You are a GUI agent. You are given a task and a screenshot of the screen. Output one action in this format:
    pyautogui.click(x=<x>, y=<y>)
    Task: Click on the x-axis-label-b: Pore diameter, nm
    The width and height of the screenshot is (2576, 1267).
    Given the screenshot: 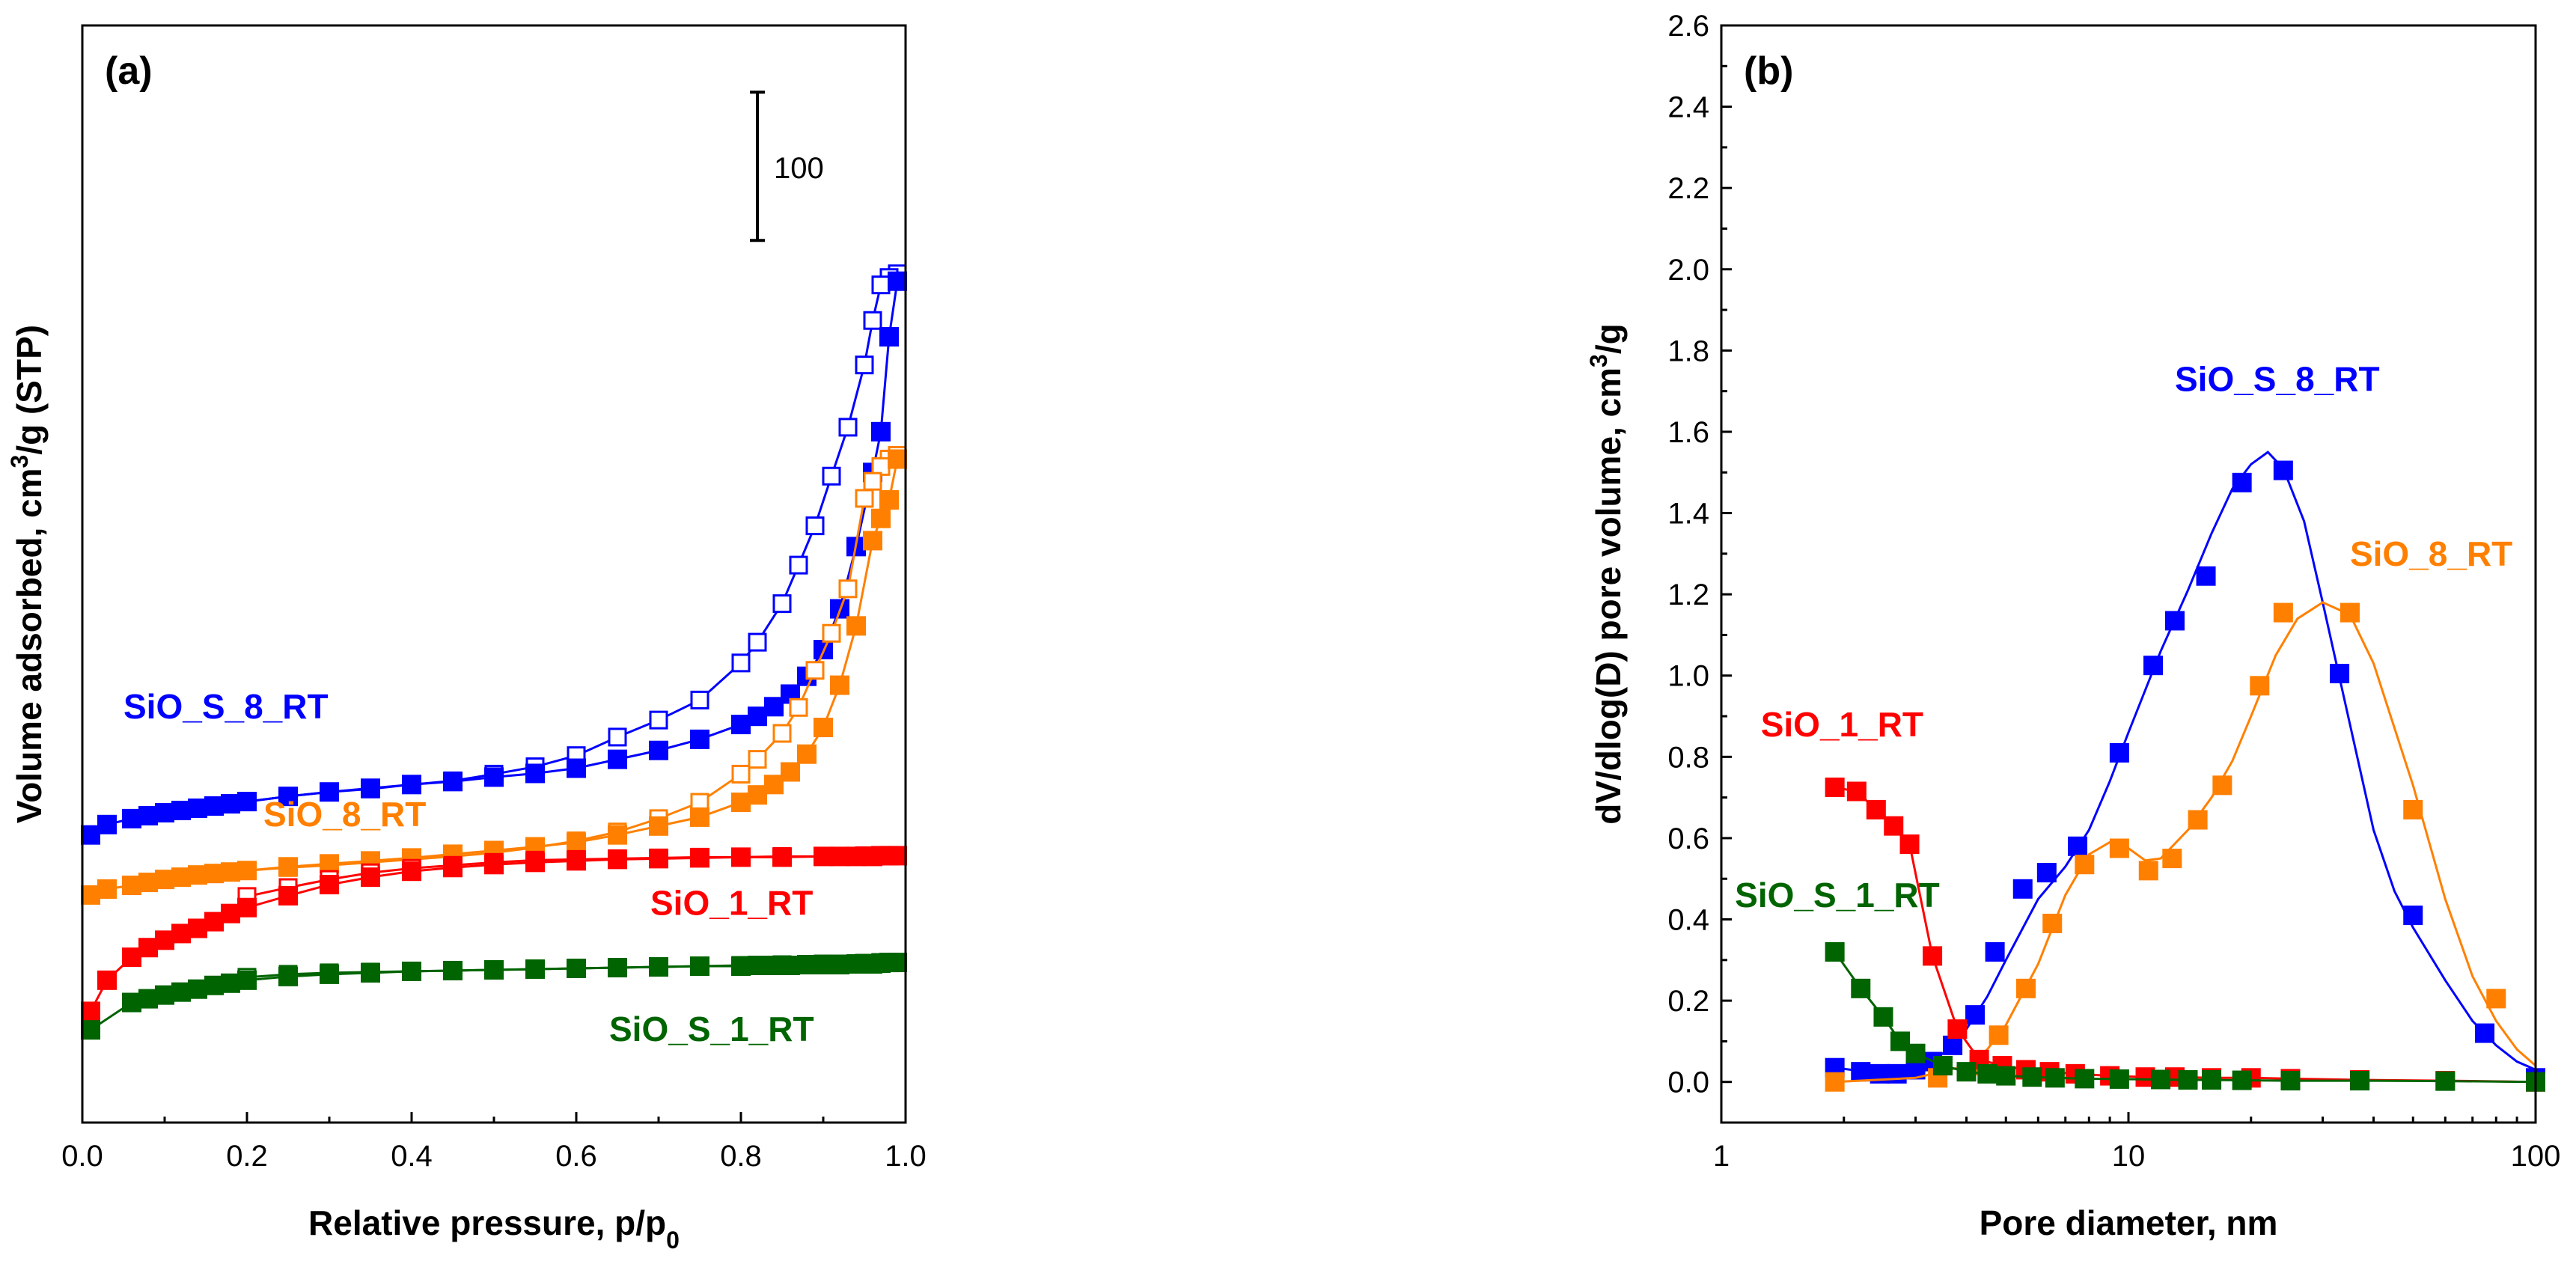 What is the action you would take?
    pyautogui.click(x=2129, y=1222)
    